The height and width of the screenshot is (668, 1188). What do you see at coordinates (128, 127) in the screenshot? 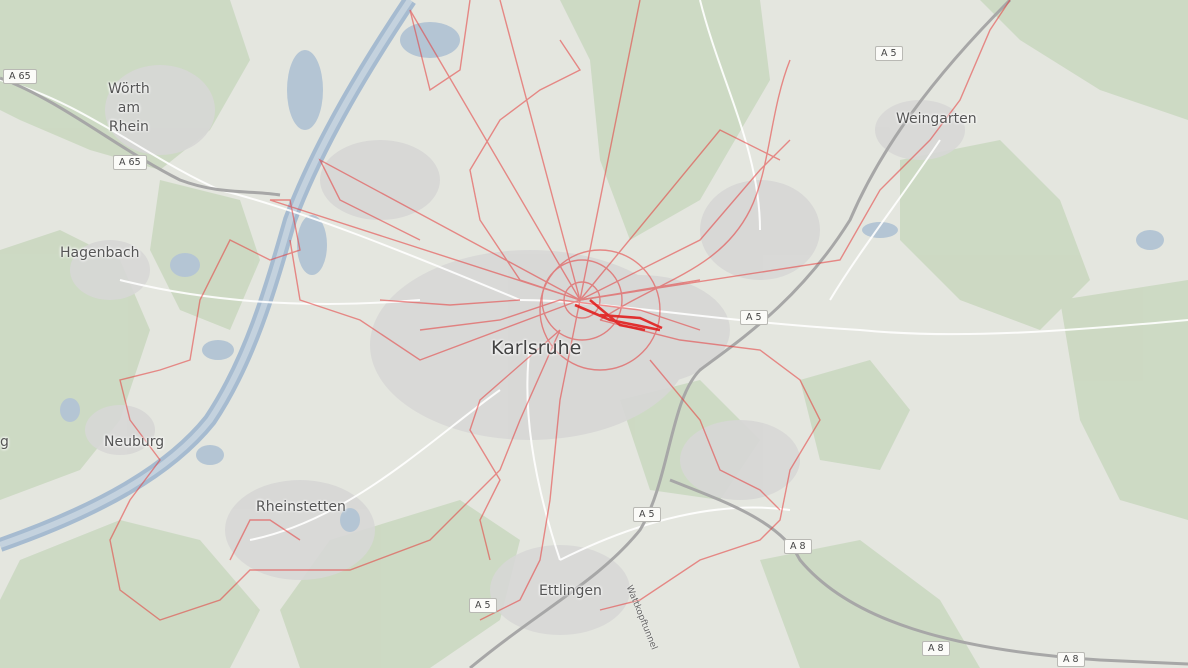
I see `place-woerth-line-3: Rhein` at bounding box center [128, 127].